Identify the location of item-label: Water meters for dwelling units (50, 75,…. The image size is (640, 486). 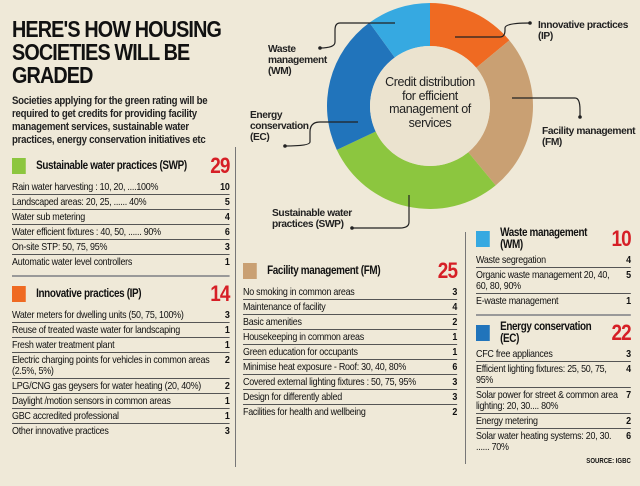
(98, 315).